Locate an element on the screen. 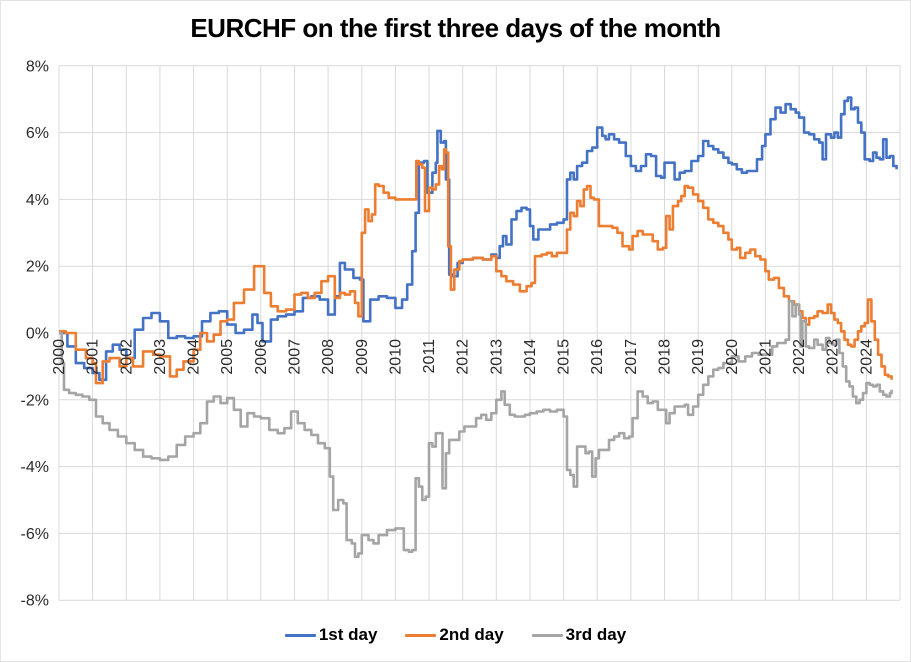 The height and width of the screenshot is (662, 911). x-axis-tick: 2011 is located at coordinates (429, 356).